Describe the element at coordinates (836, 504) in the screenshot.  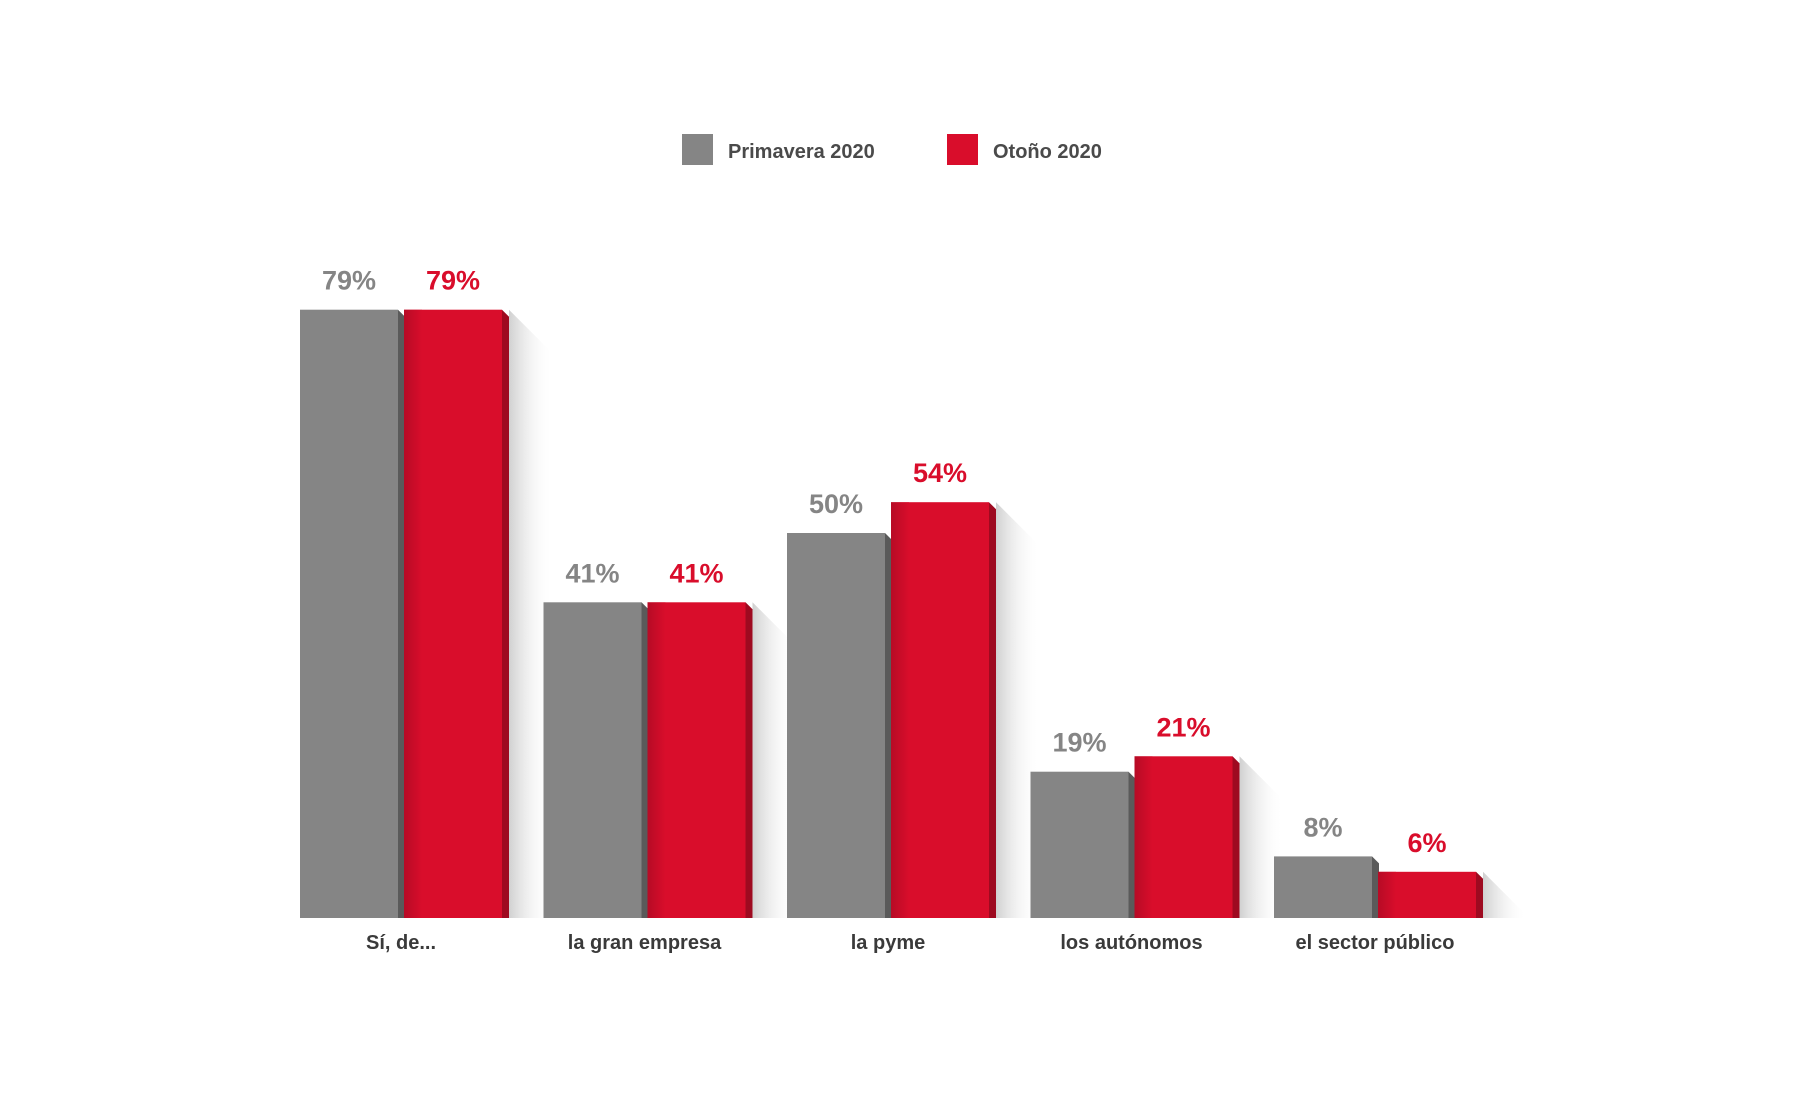
I see `value-label: 50%` at that location.